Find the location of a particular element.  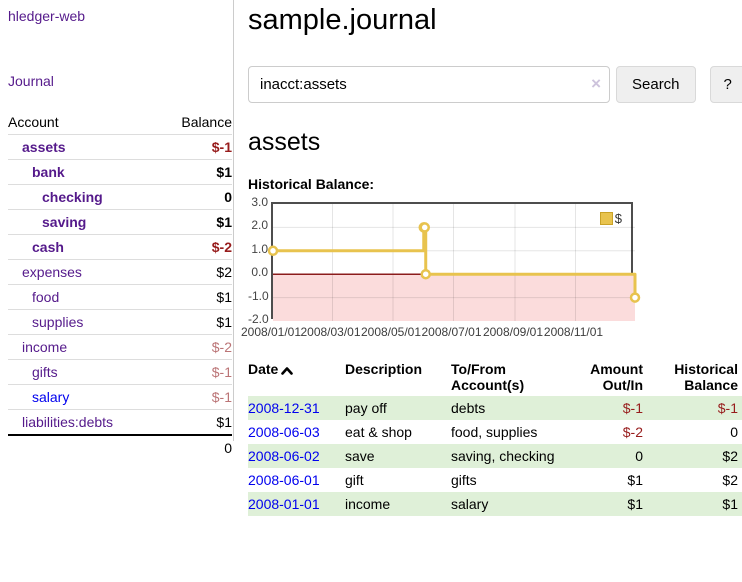

register-column-date-label: Date is located at coordinates (263, 369).